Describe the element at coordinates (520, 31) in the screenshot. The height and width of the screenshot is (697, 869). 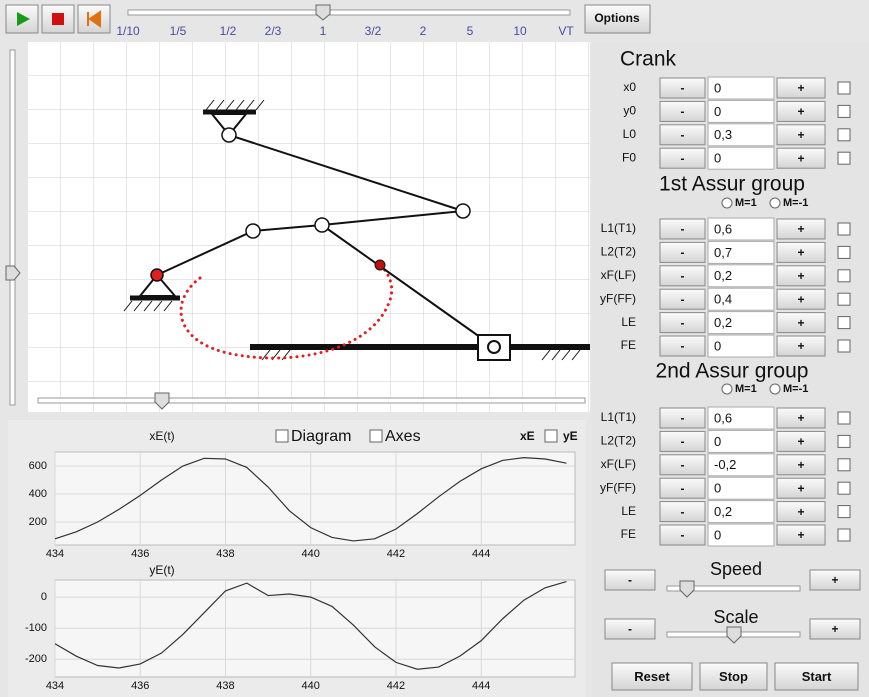
I see `speed-preset: 10` at that location.